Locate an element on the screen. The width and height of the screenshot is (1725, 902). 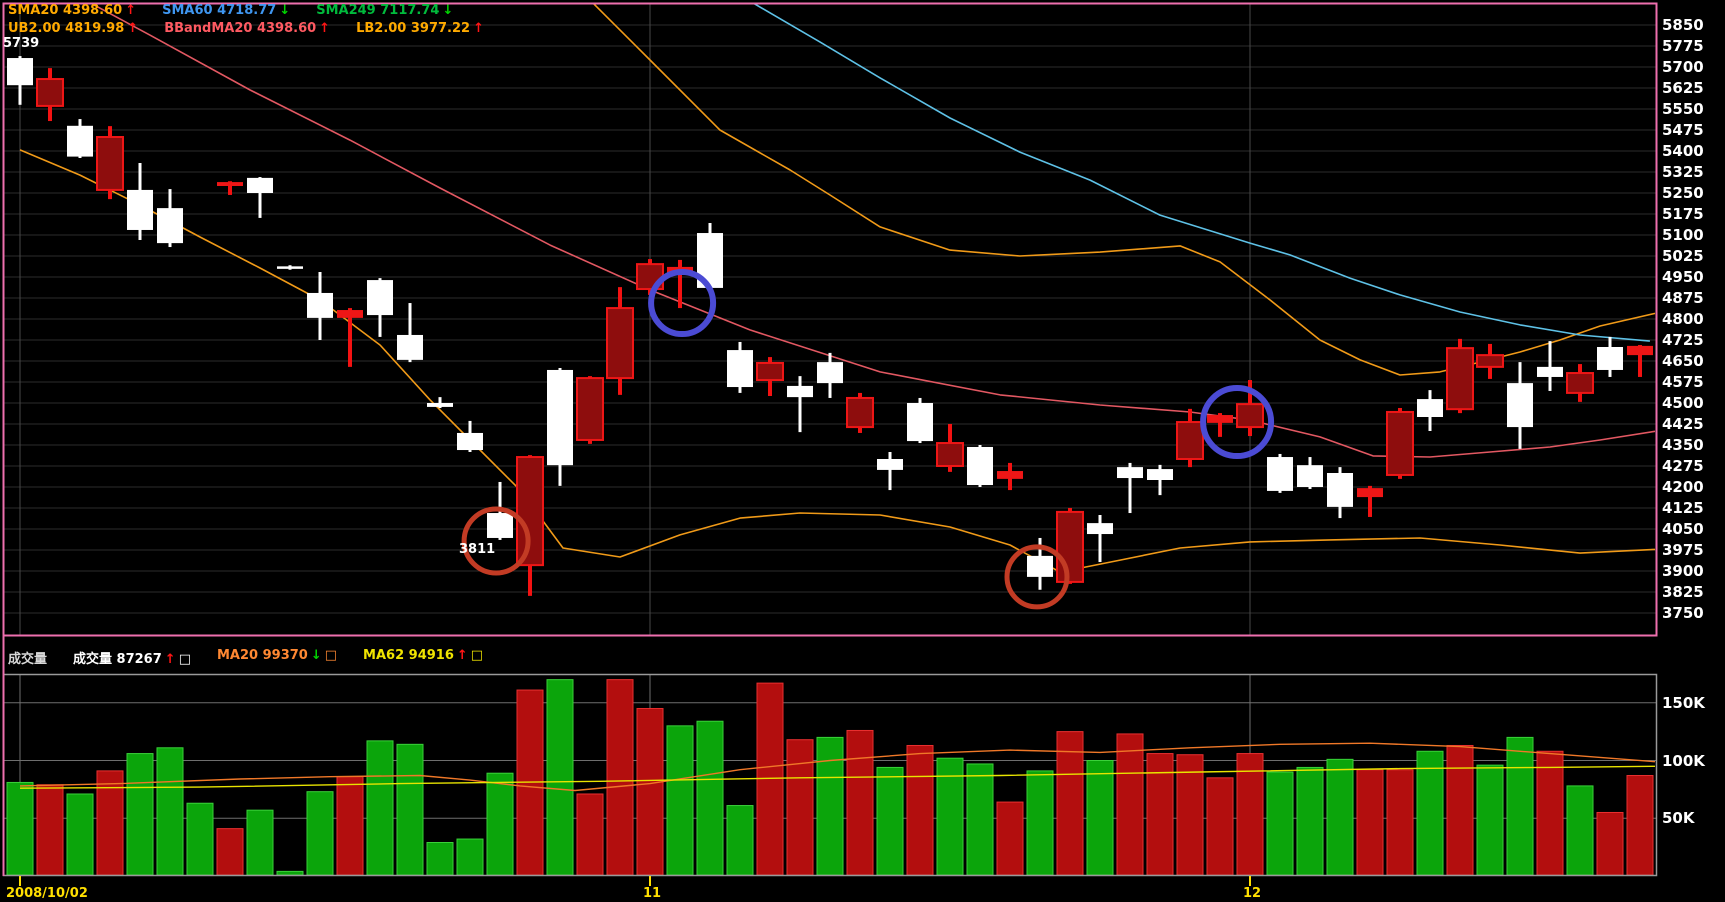
volume-legend-series-0: 成交量 87267 ↑ □ is located at coordinates (132, 657).